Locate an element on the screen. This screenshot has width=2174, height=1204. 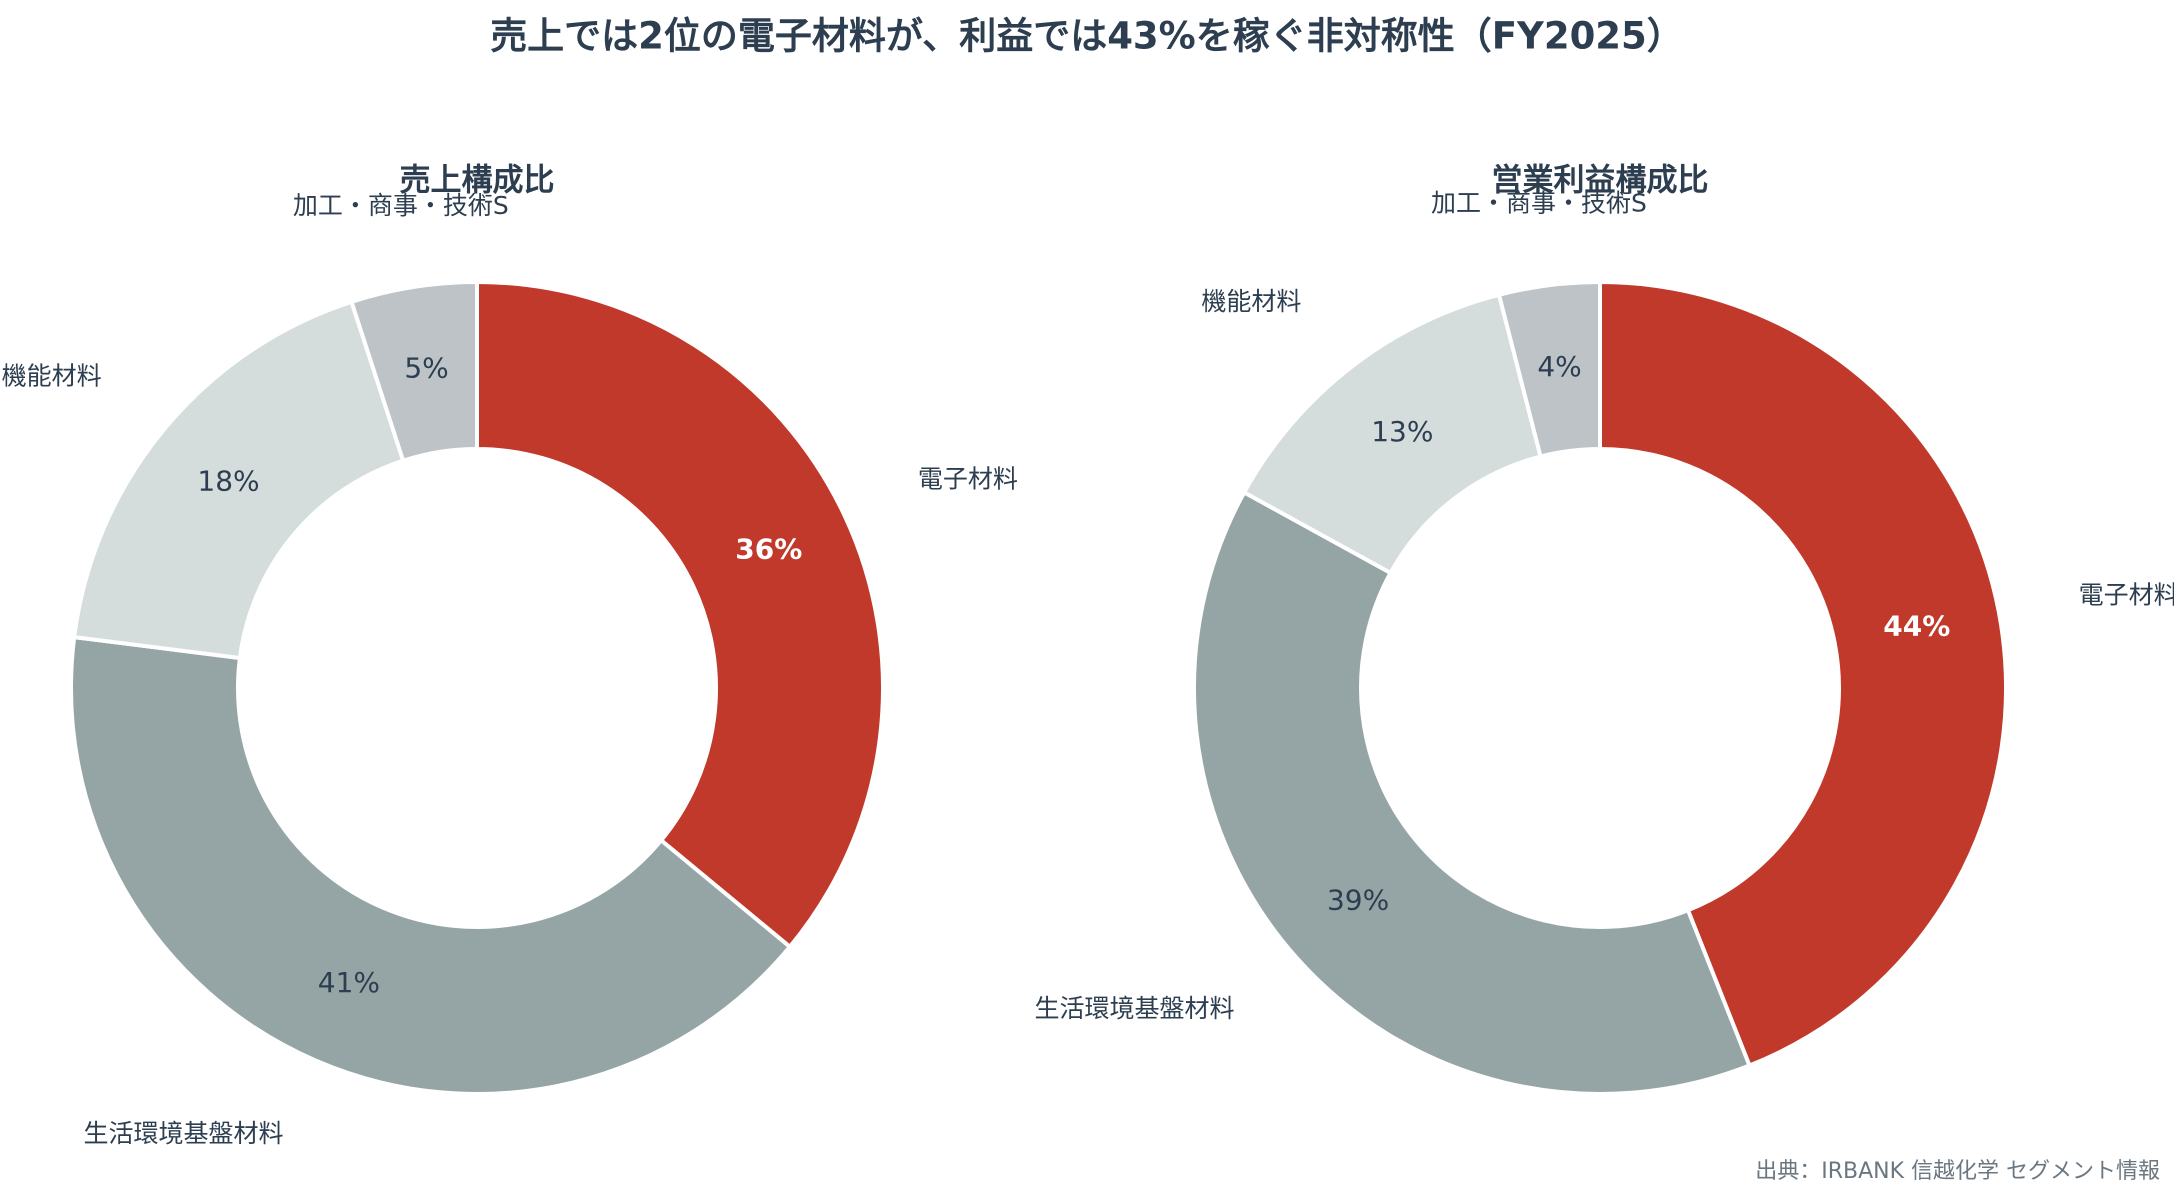
value-label: 18% is located at coordinates (228, 480).